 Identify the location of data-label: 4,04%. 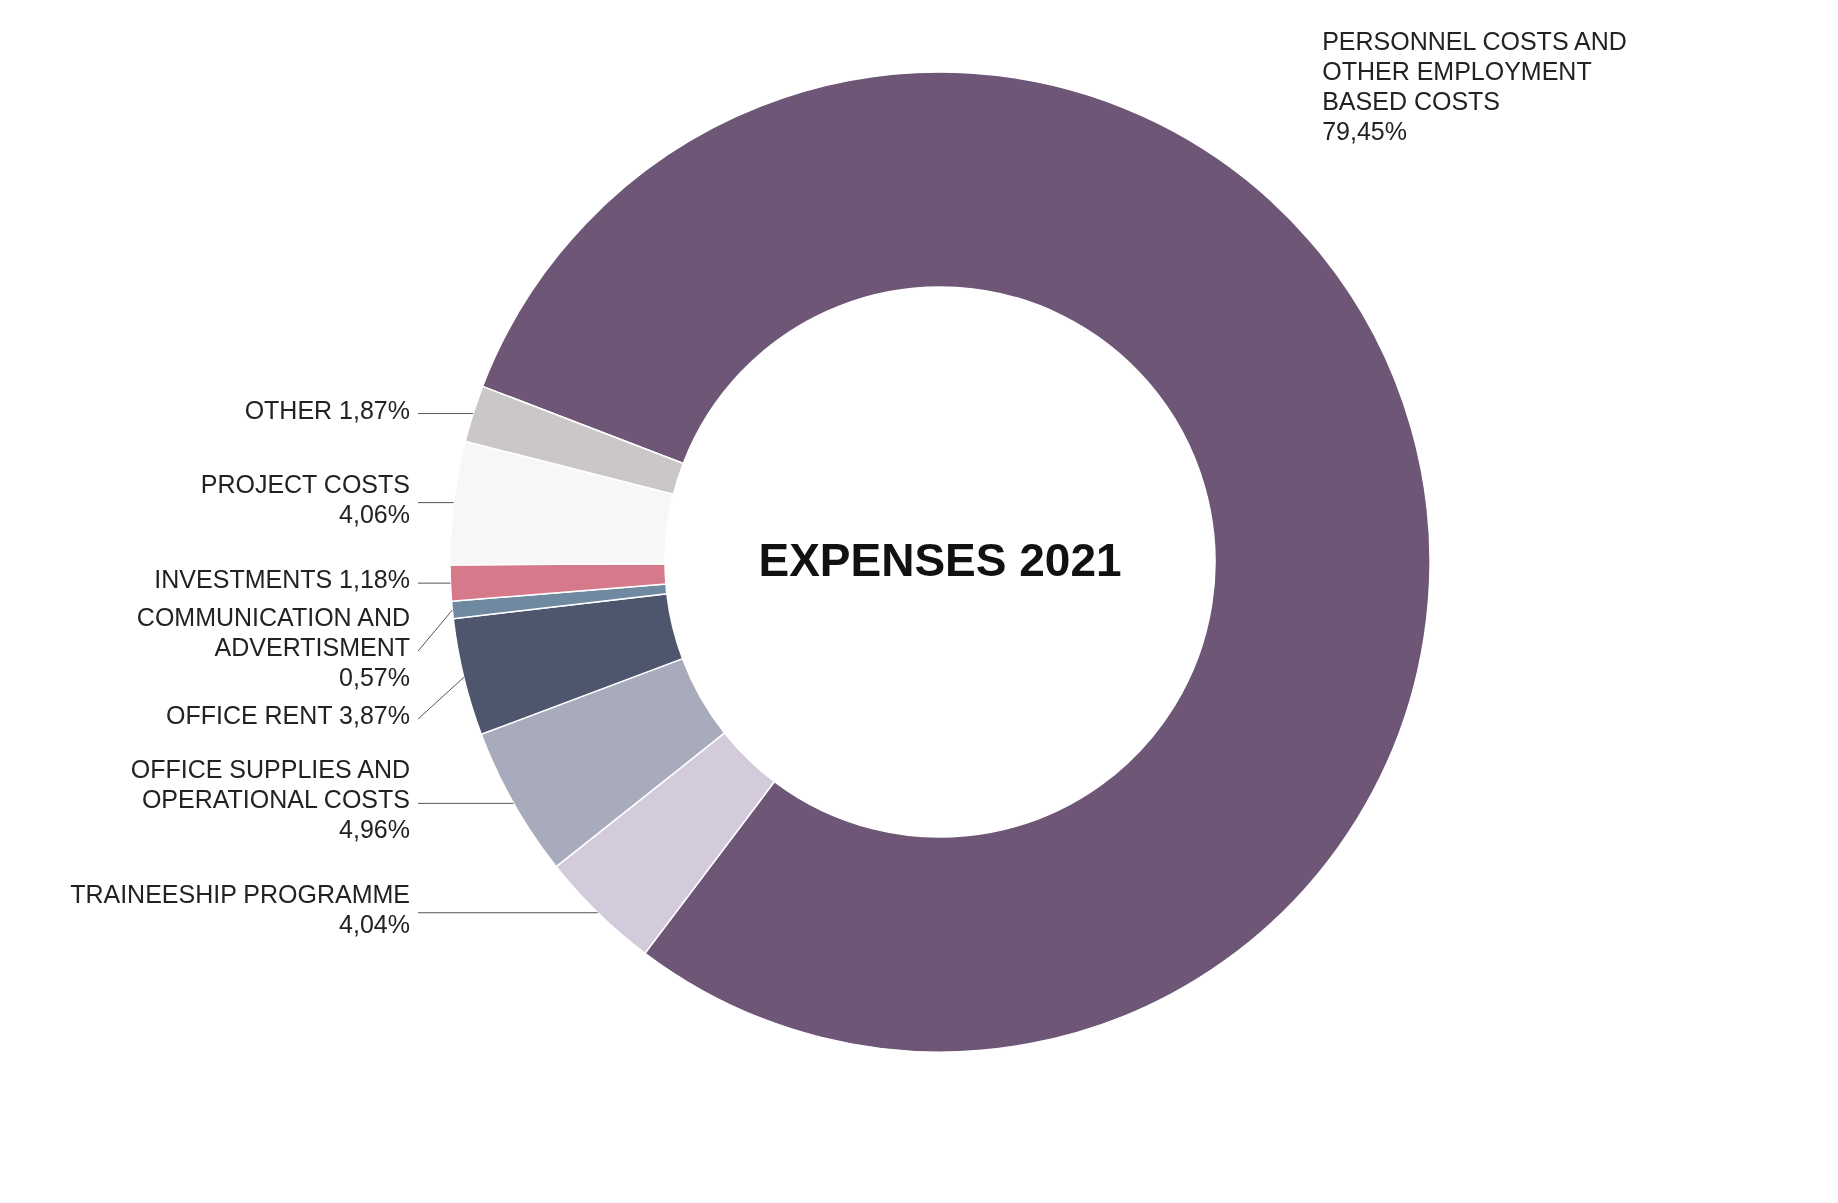
(374, 923).